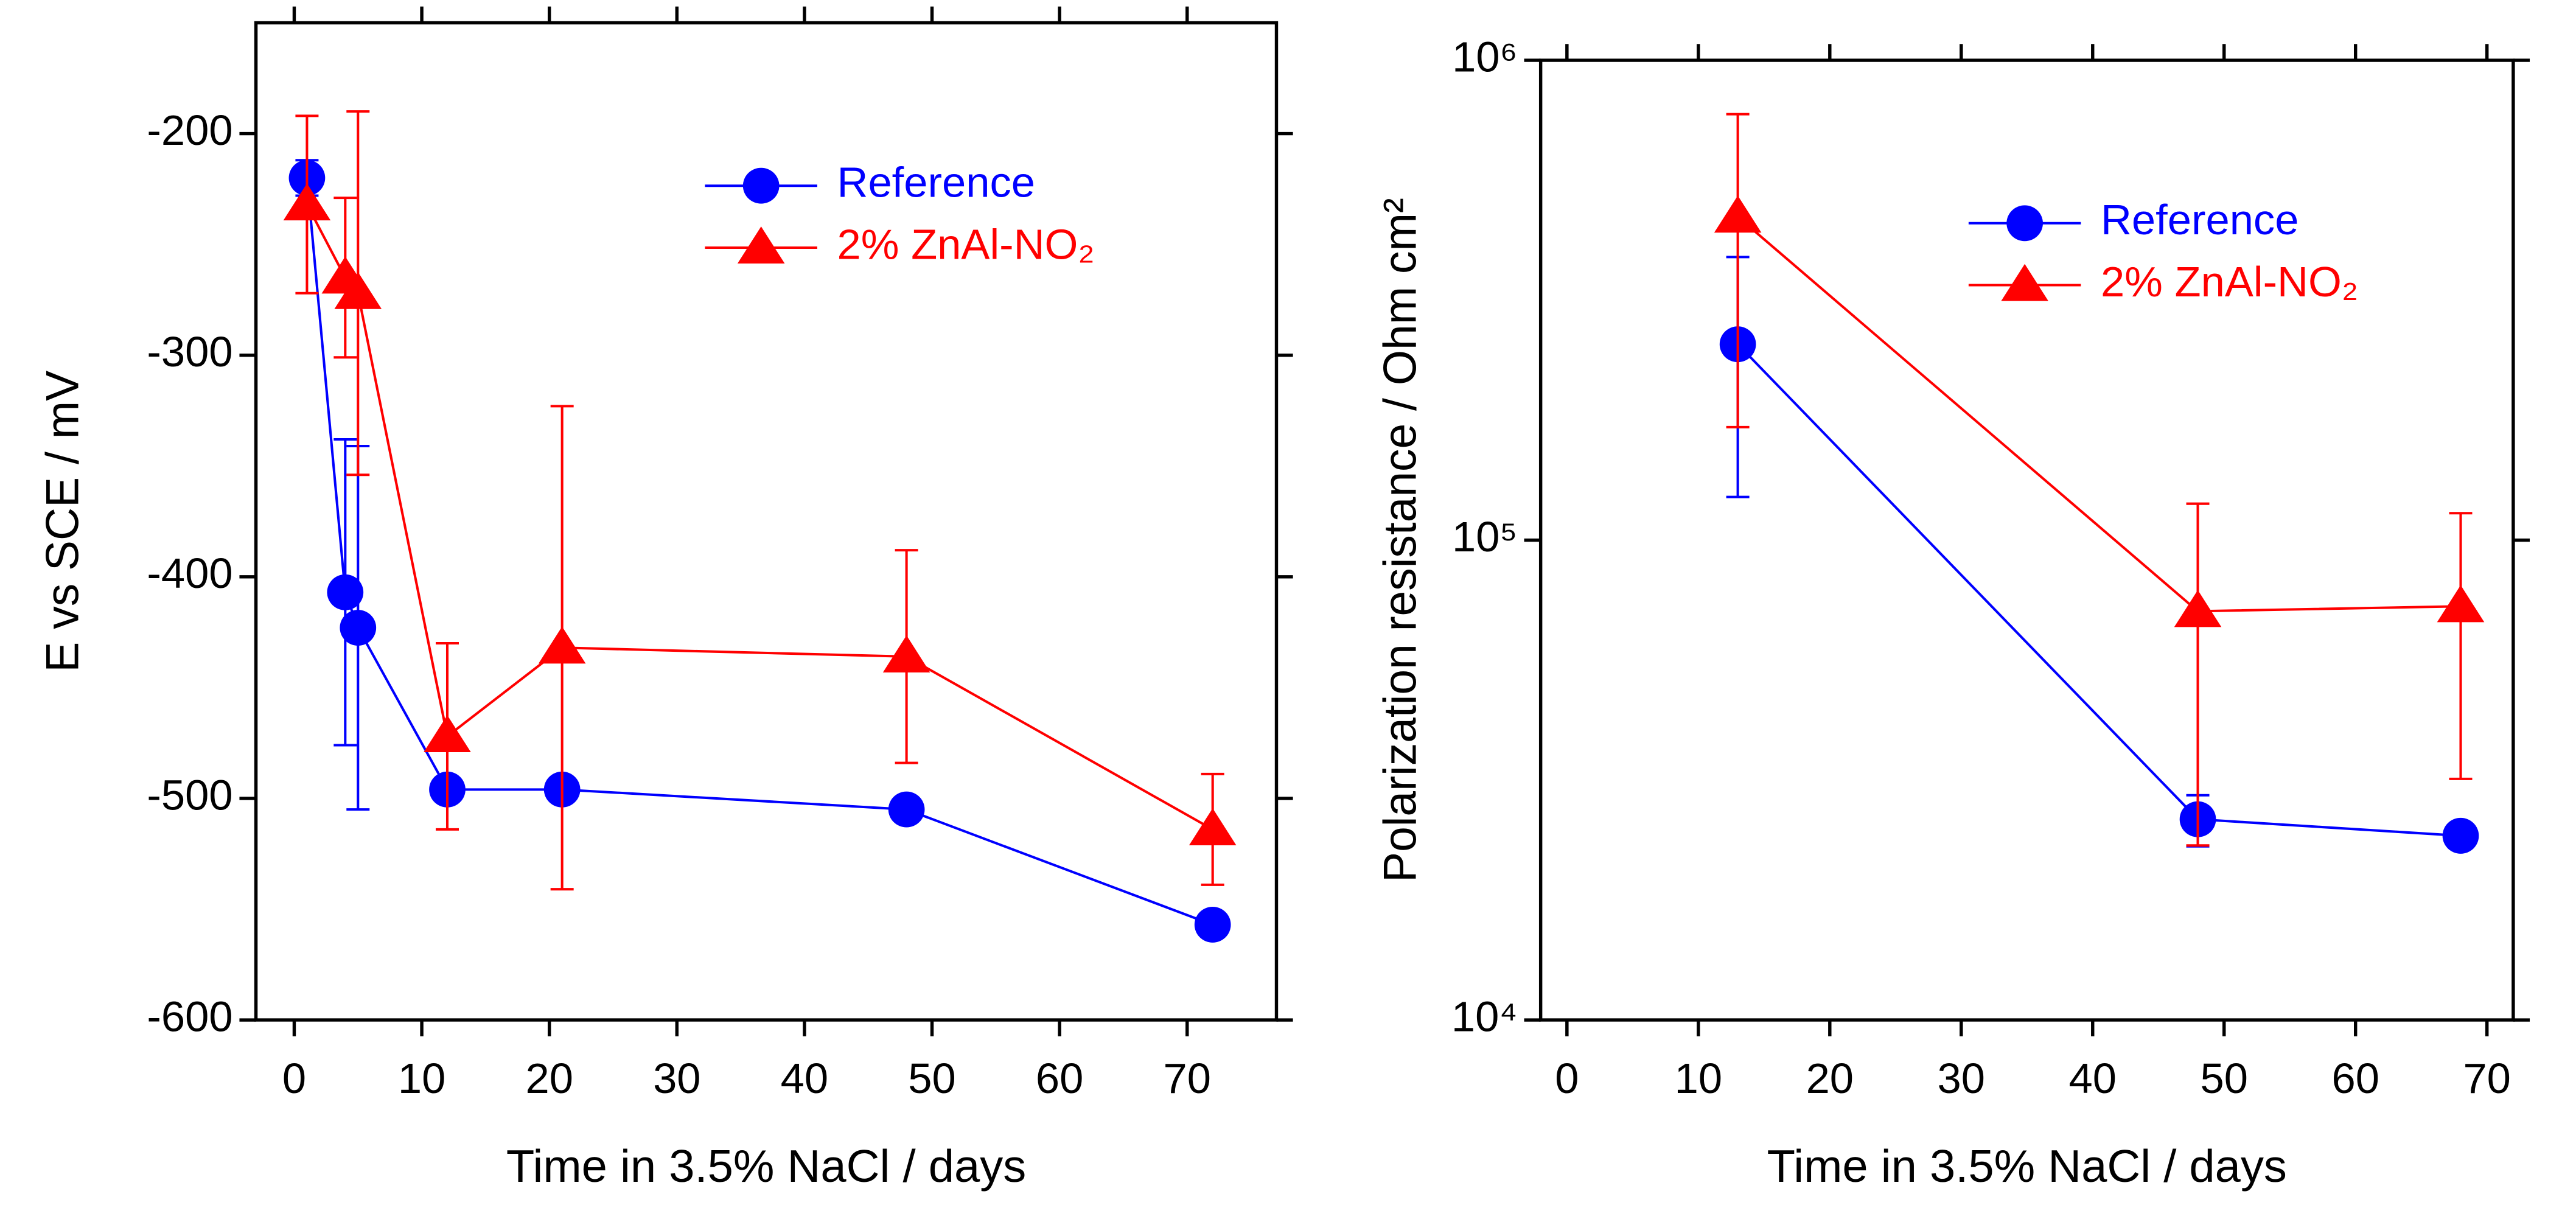  Describe the element at coordinates (2099, 590) in the screenshot. I see `series-line` at that location.